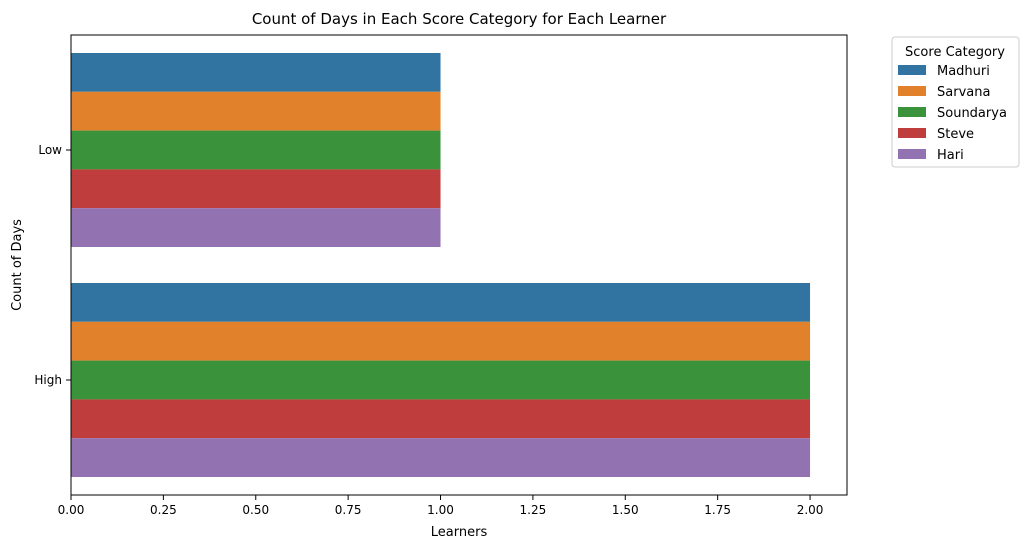 This screenshot has width=1026, height=551. What do you see at coordinates (963, 71) in the screenshot?
I see `legend-label-madhuri: Madhuri` at bounding box center [963, 71].